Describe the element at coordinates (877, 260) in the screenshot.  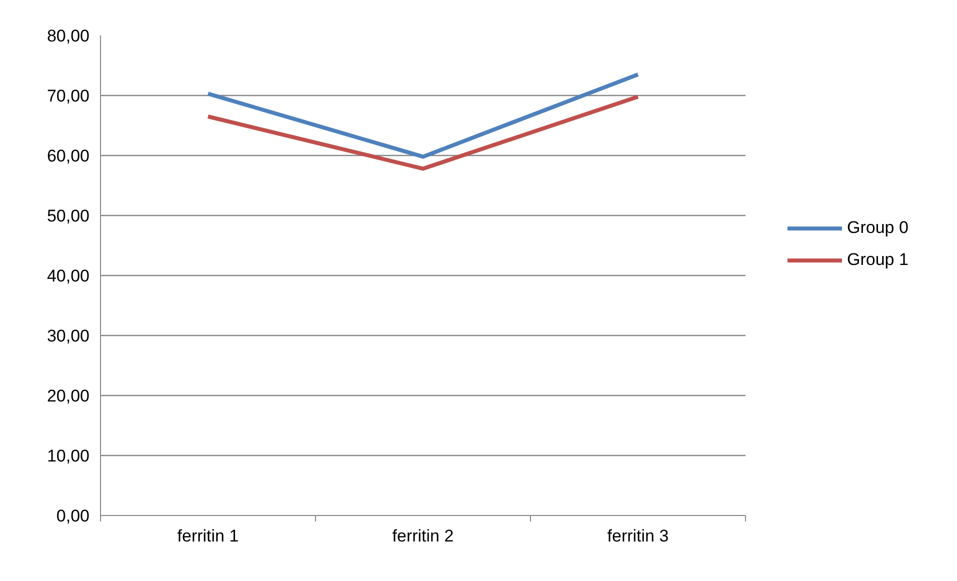
I see `legend-label: Group 1` at that location.